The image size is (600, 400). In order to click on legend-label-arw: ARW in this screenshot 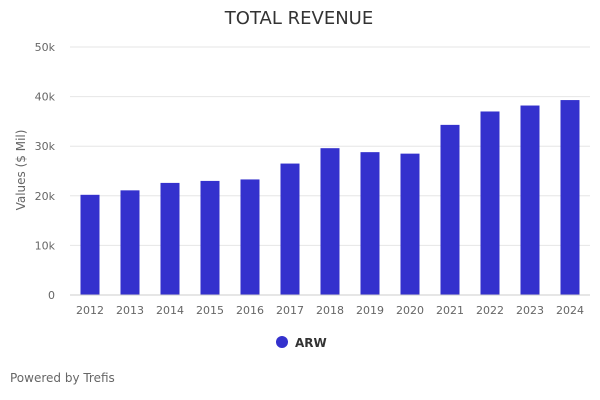, I will do `click(311, 343)`.